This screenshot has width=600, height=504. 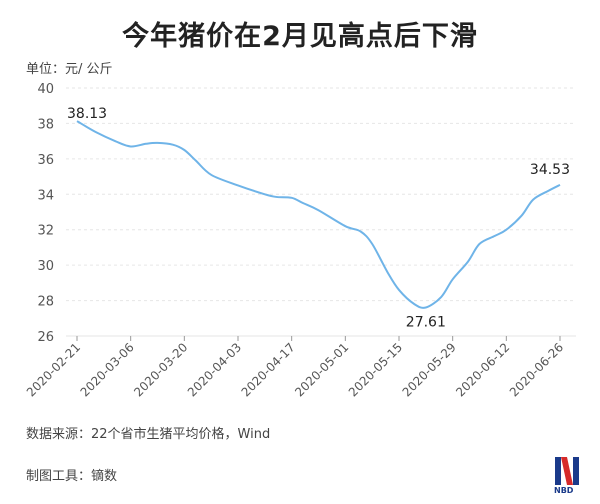 I want to click on logo-text: NBD, so click(x=564, y=490).